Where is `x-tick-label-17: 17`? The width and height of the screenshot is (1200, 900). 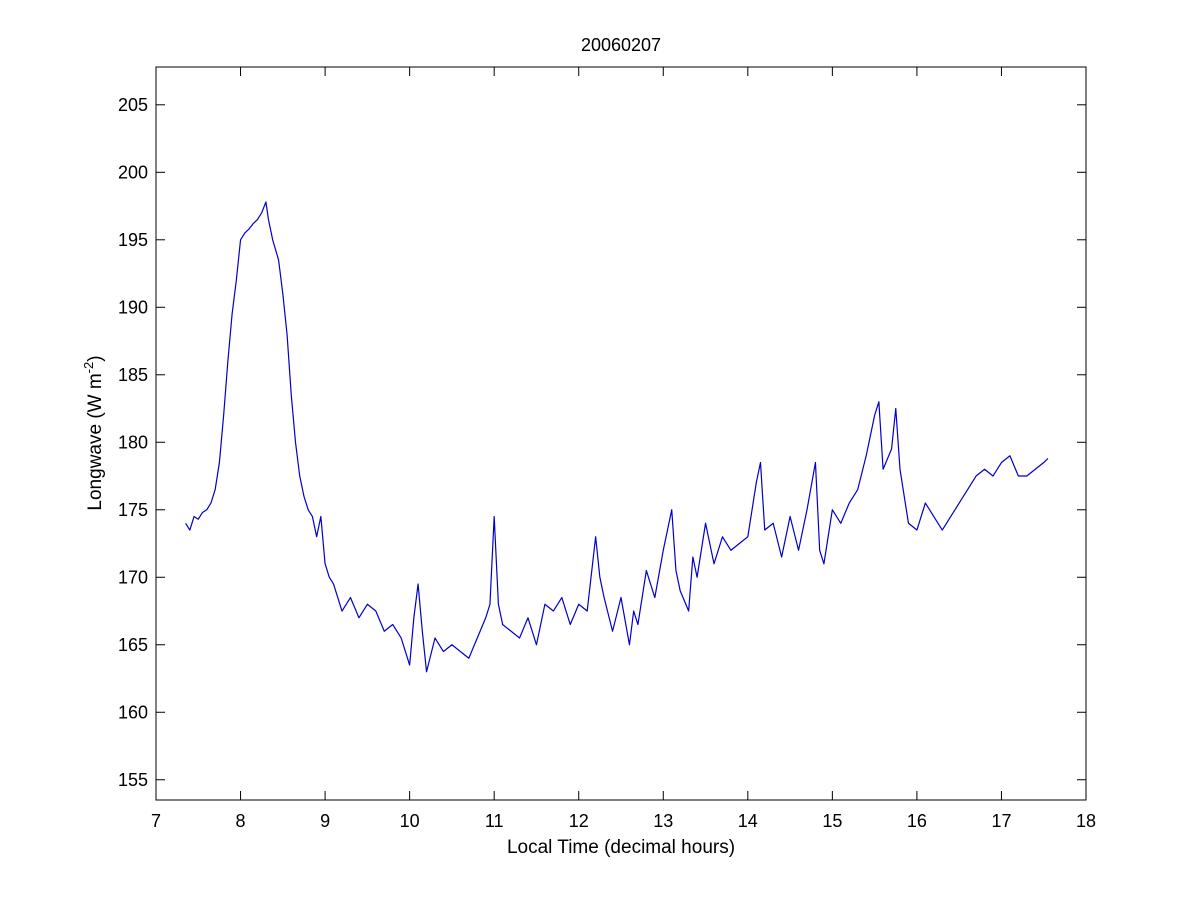 x-tick-label-17: 17 is located at coordinates (1001, 821).